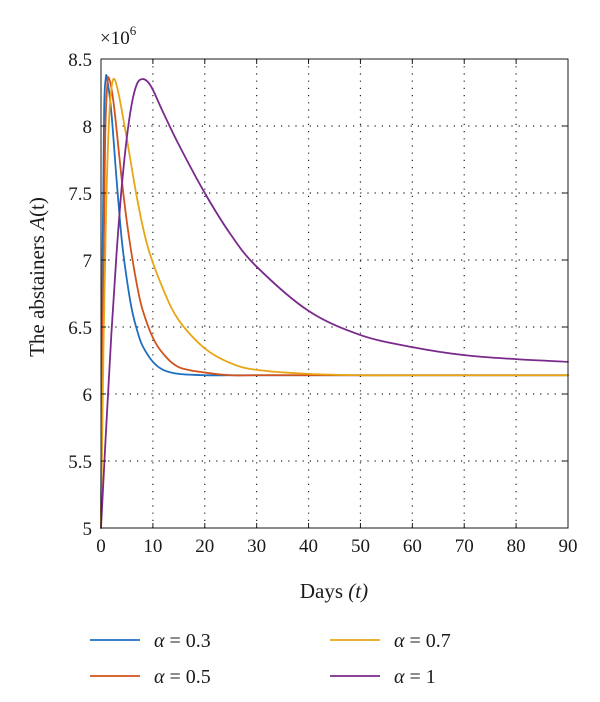  What do you see at coordinates (188, 641) in the screenshot?
I see `legend-value: = 0.3` at bounding box center [188, 641].